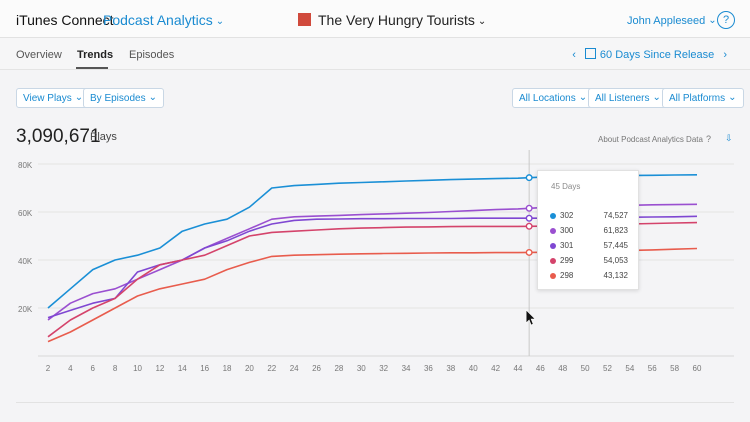  I want to click on listeners-filter-label: All Listeners, so click(622, 98).